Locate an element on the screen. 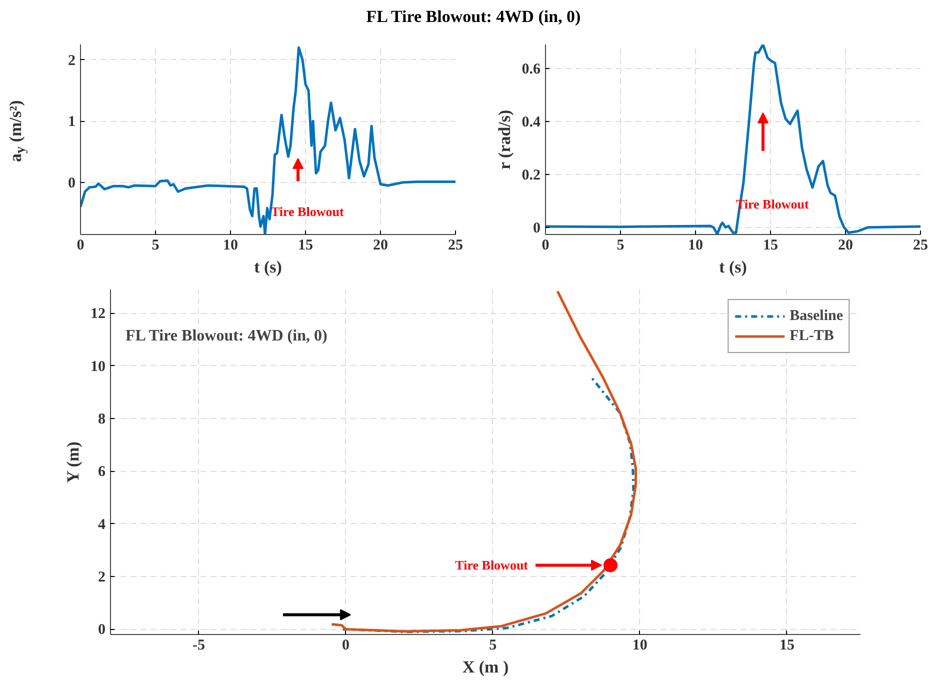 The image size is (937, 690). y-tick-label: 4 is located at coordinates (102, 524).